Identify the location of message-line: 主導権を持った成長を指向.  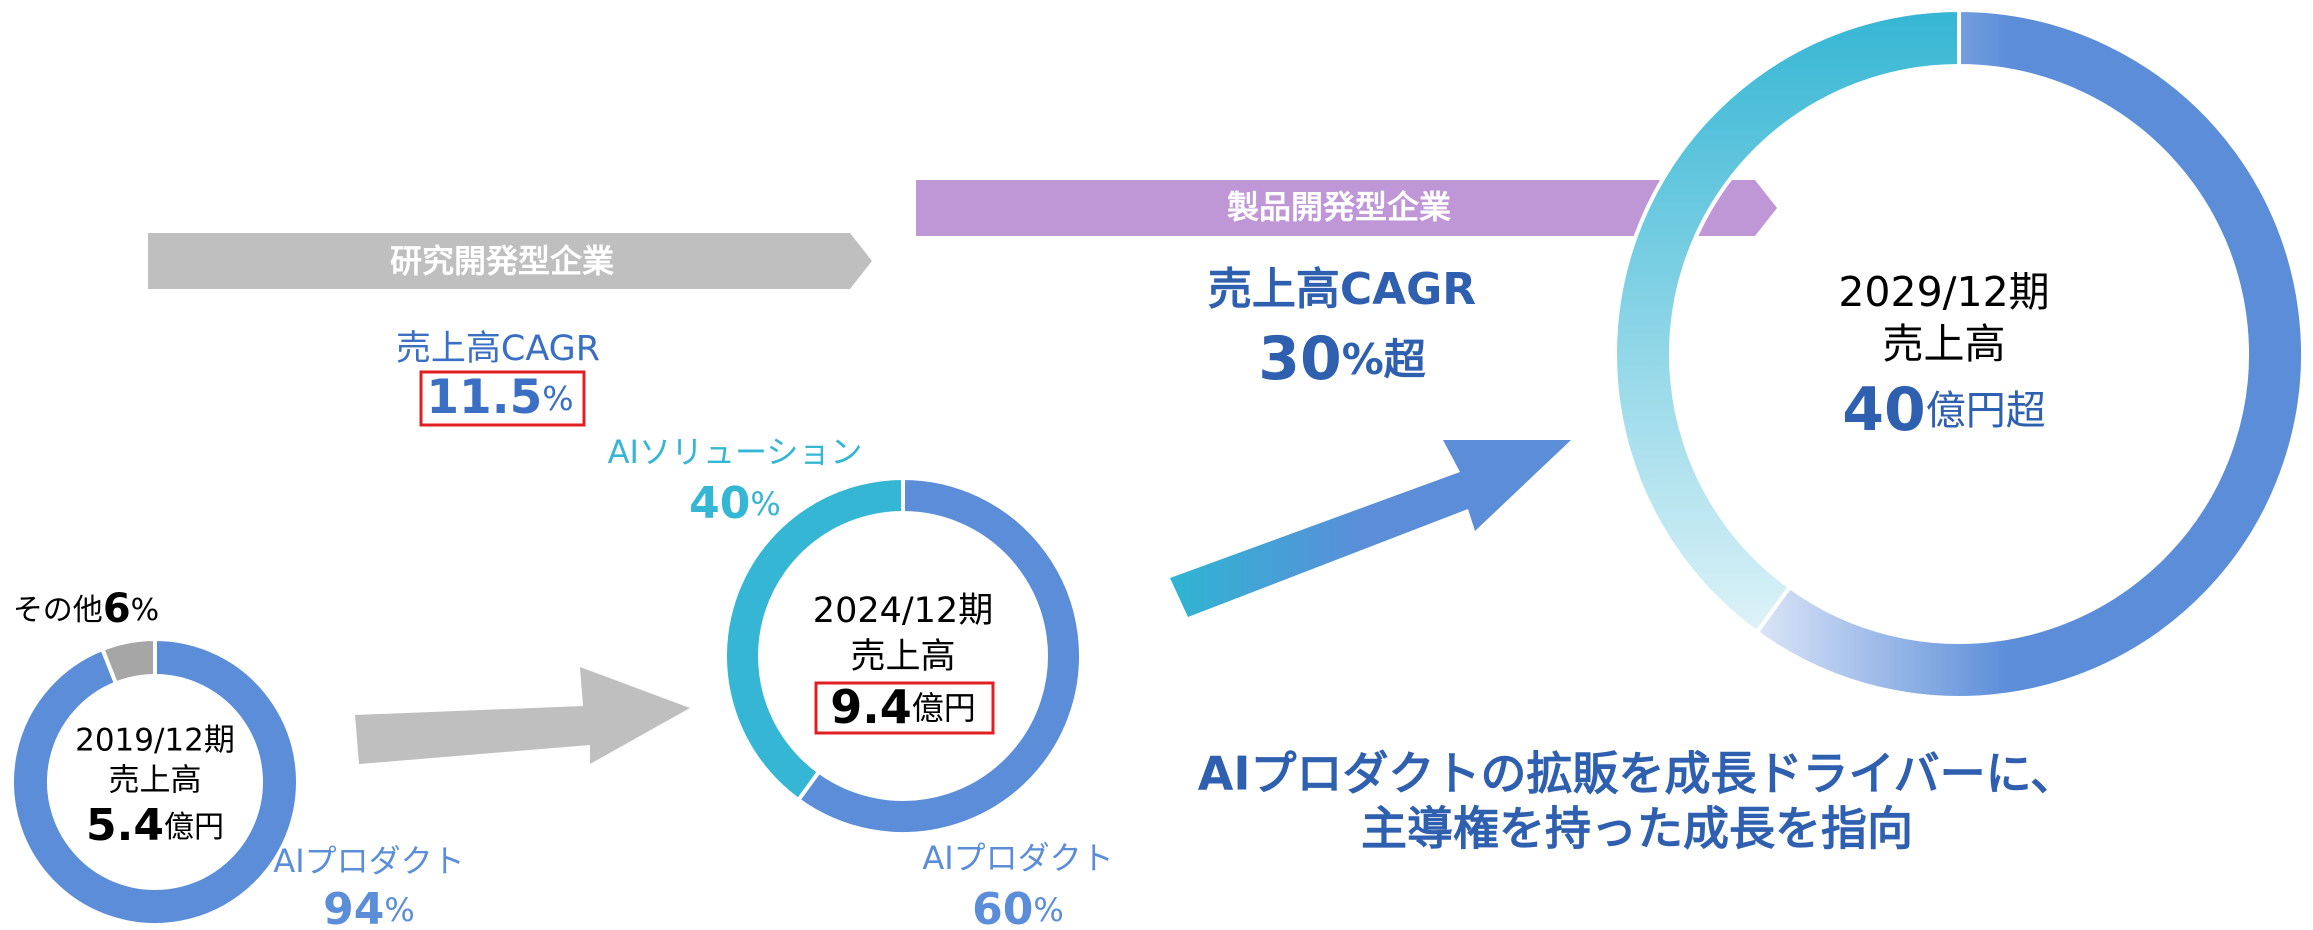
(1637, 829).